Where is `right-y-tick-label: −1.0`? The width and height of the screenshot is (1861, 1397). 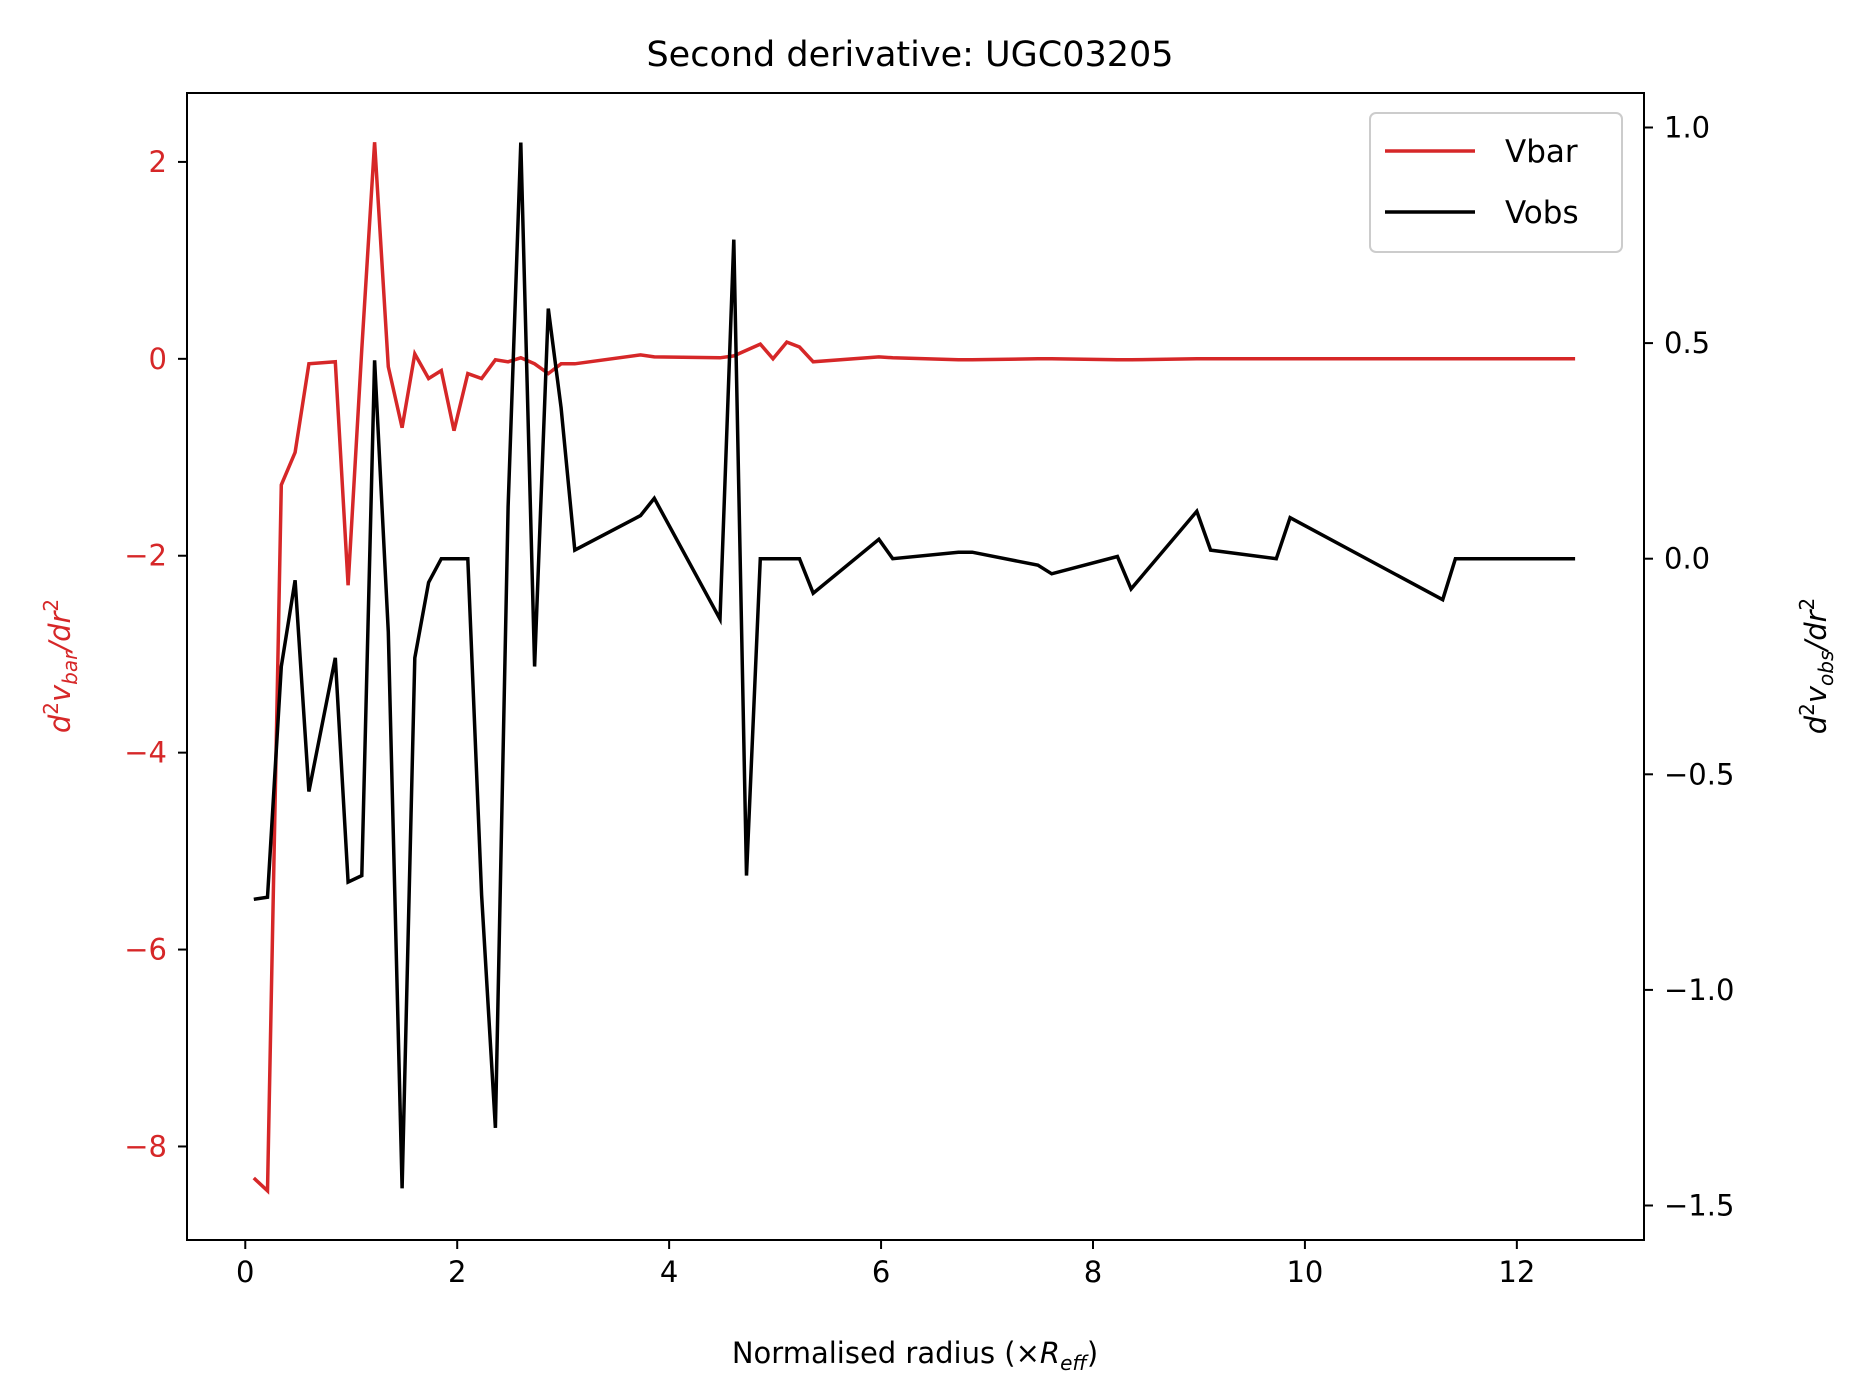 right-y-tick-label: −1.0 is located at coordinates (1699, 990).